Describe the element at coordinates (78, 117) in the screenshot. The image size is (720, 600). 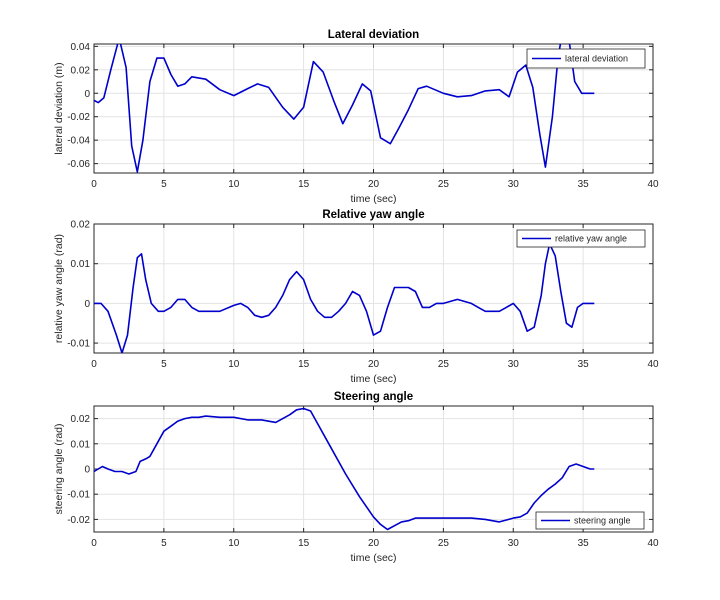
I see `lateral-y-tick-label: -0.02` at that location.